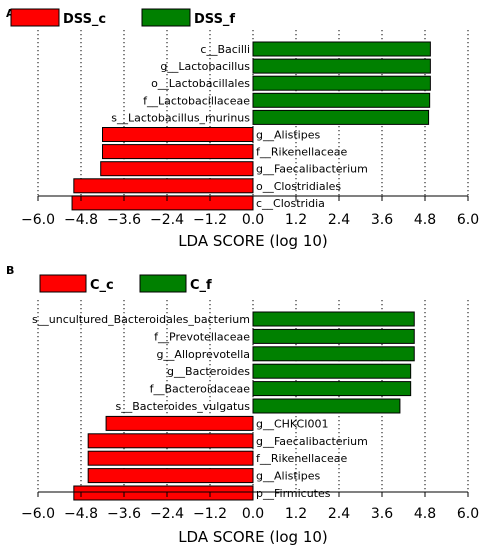 This screenshot has height=550, width=492. I want to click on panel-b-label: B, so click(10, 270).